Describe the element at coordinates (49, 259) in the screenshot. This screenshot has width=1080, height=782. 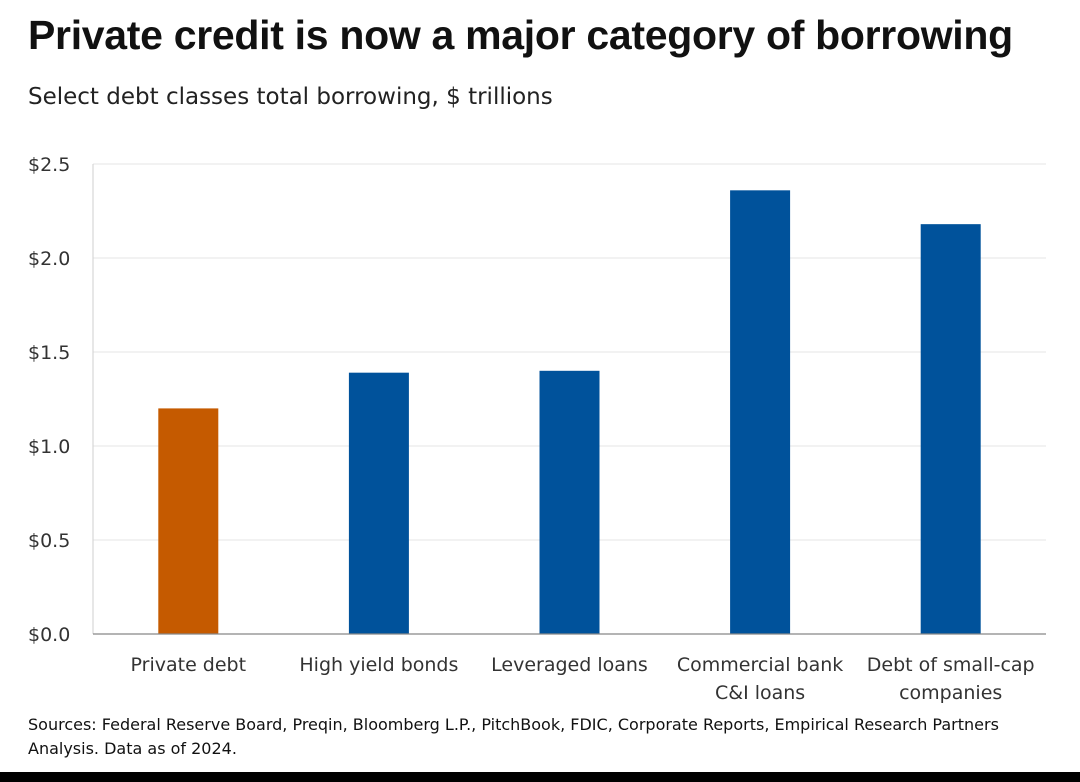
I see `y-tick-label: $2.0` at that location.